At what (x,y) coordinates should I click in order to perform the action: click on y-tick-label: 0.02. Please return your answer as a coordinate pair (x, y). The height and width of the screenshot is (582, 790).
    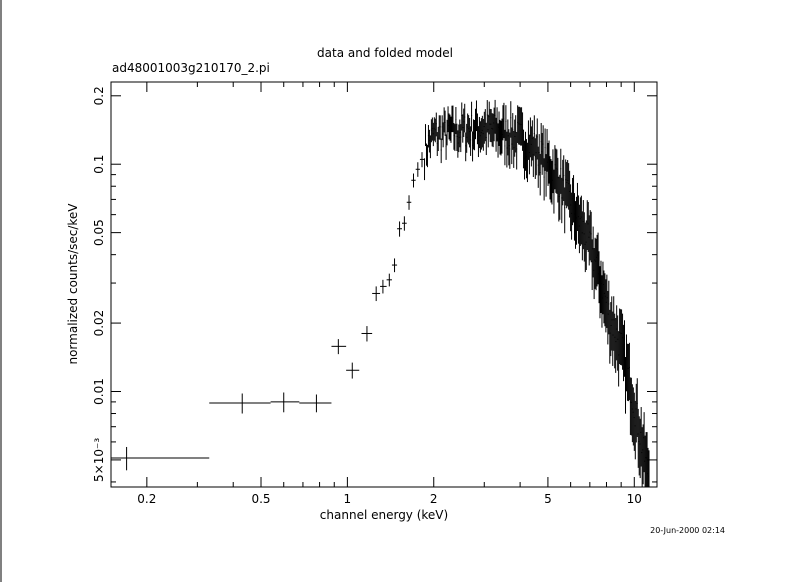
    Looking at the image, I should click on (99, 323).